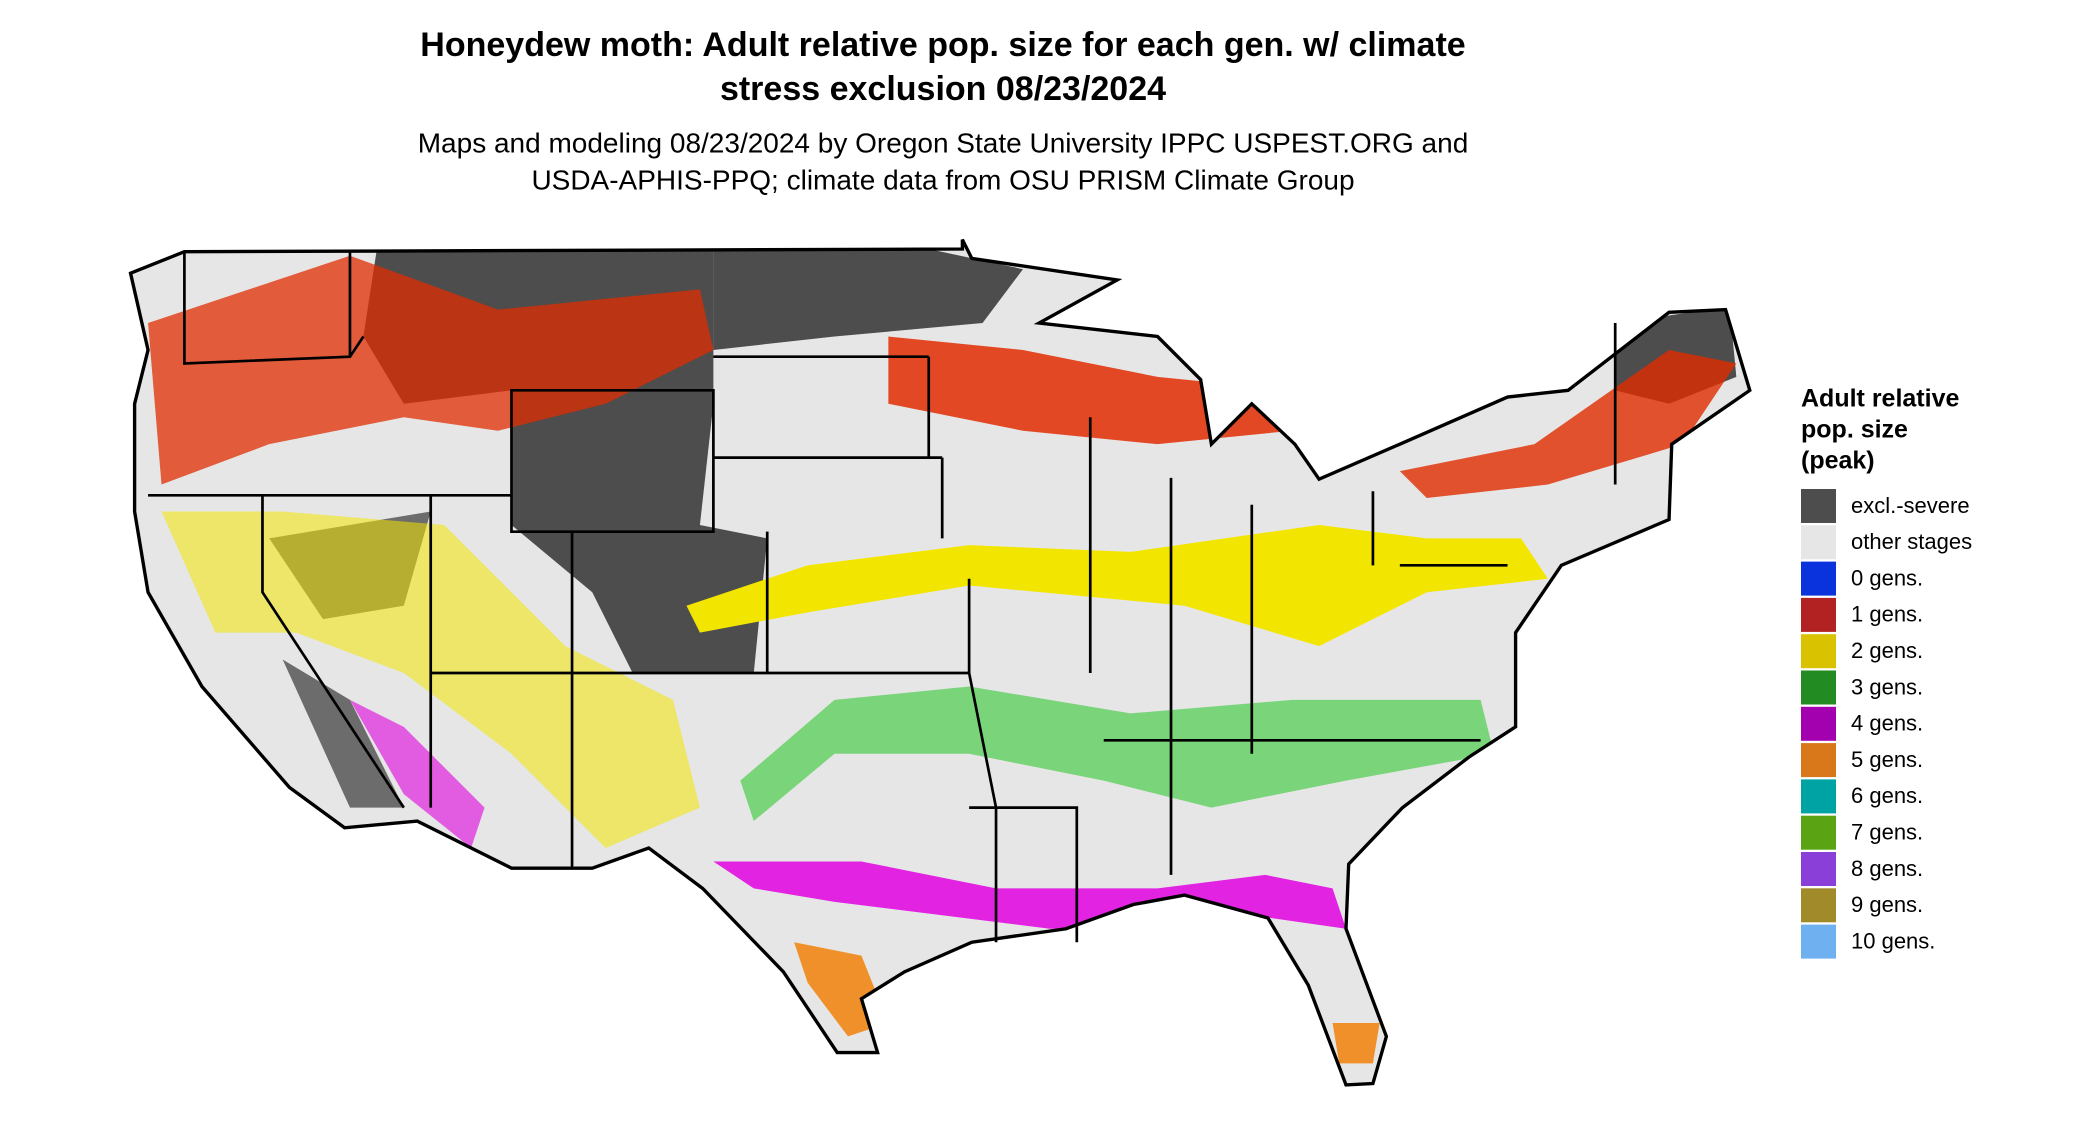  What do you see at coordinates (1887, 686) in the screenshot?
I see `legend-label: 3 gens.` at bounding box center [1887, 686].